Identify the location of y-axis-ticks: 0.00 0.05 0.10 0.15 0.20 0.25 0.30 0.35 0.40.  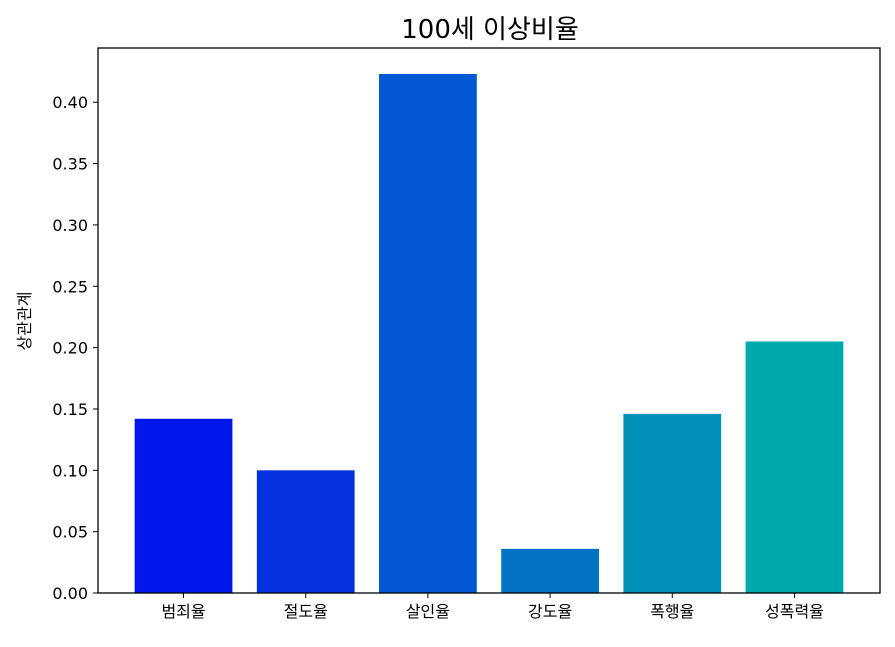
(75, 348).